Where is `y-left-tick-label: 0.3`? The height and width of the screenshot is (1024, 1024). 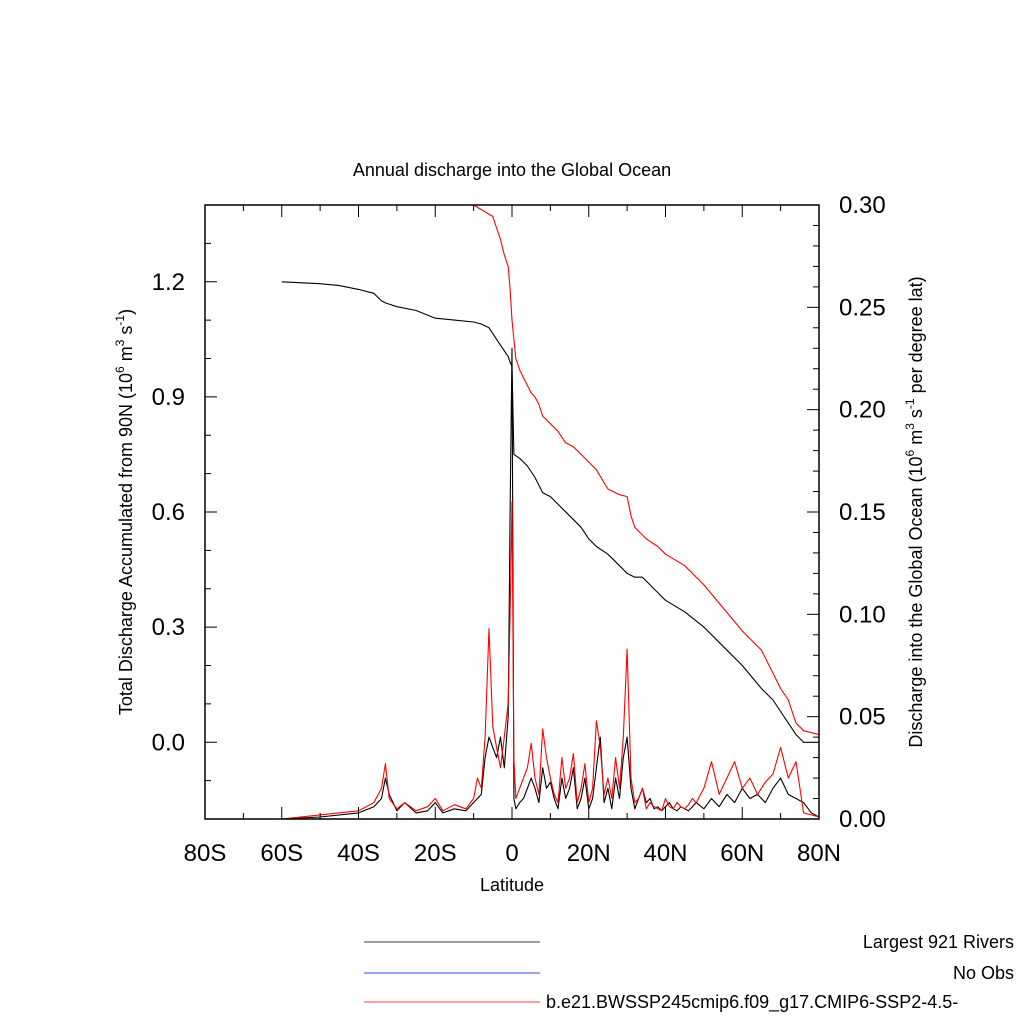
y-left-tick-label: 0.3 is located at coordinates (168, 627).